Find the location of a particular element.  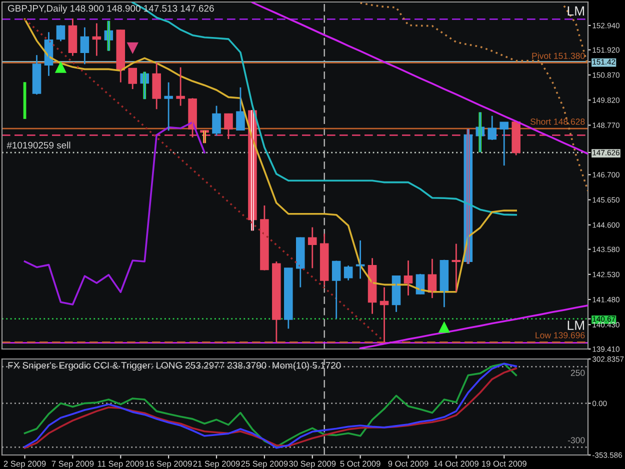

ref-line-label: Pivot 151.380 is located at coordinates (558, 55).